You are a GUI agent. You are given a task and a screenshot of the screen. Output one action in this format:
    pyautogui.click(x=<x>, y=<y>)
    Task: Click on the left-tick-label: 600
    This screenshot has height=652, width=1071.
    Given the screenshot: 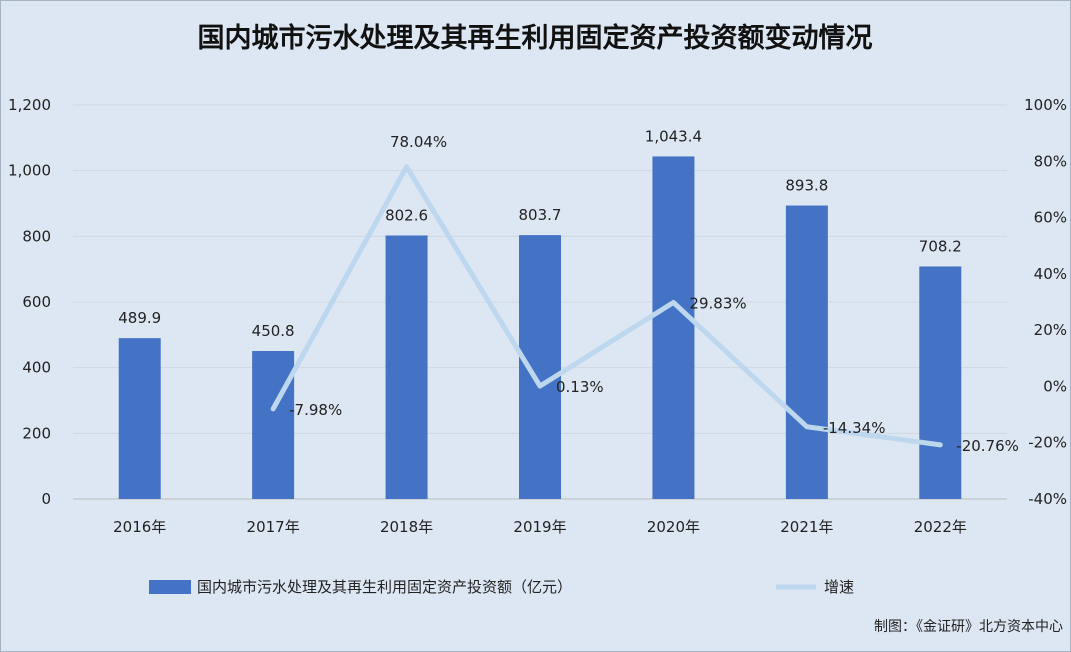 What is the action you would take?
    pyautogui.click(x=36, y=302)
    